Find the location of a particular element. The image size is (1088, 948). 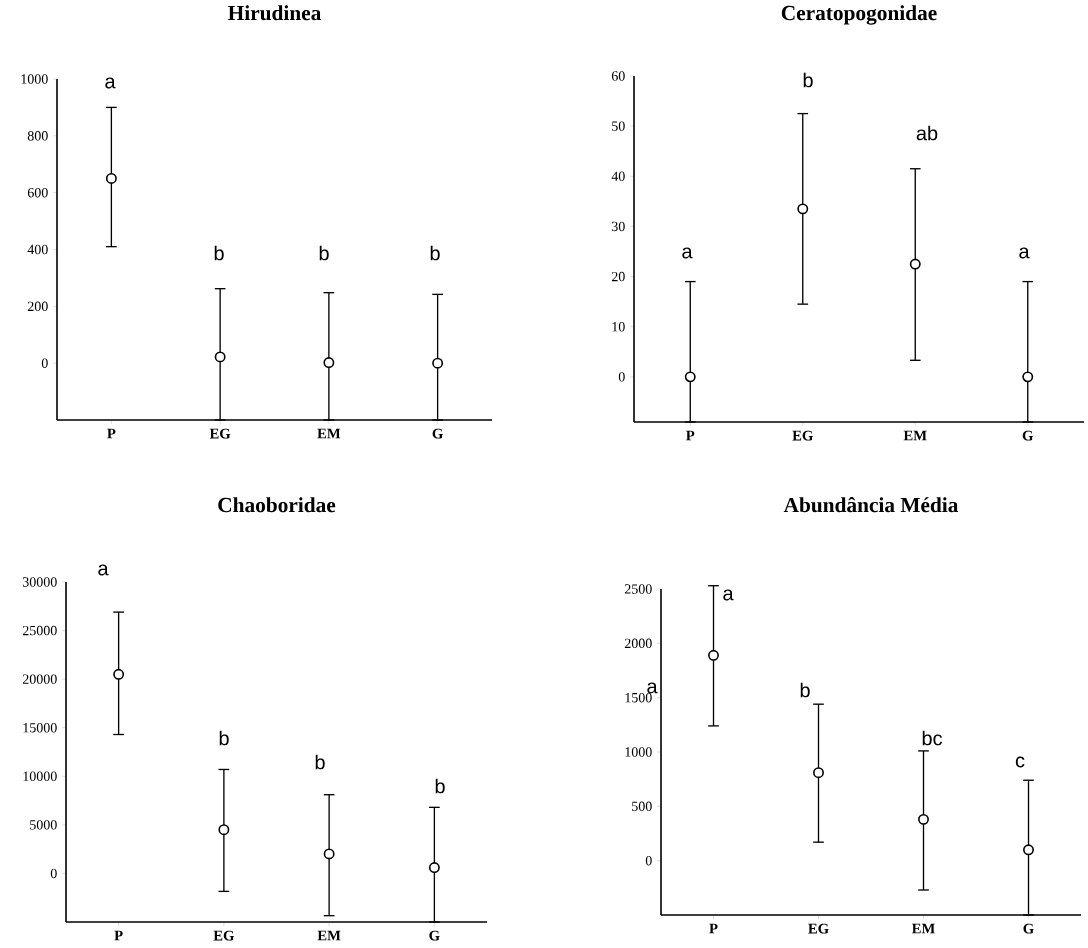

y-tick-label: 40 is located at coordinates (618, 176).